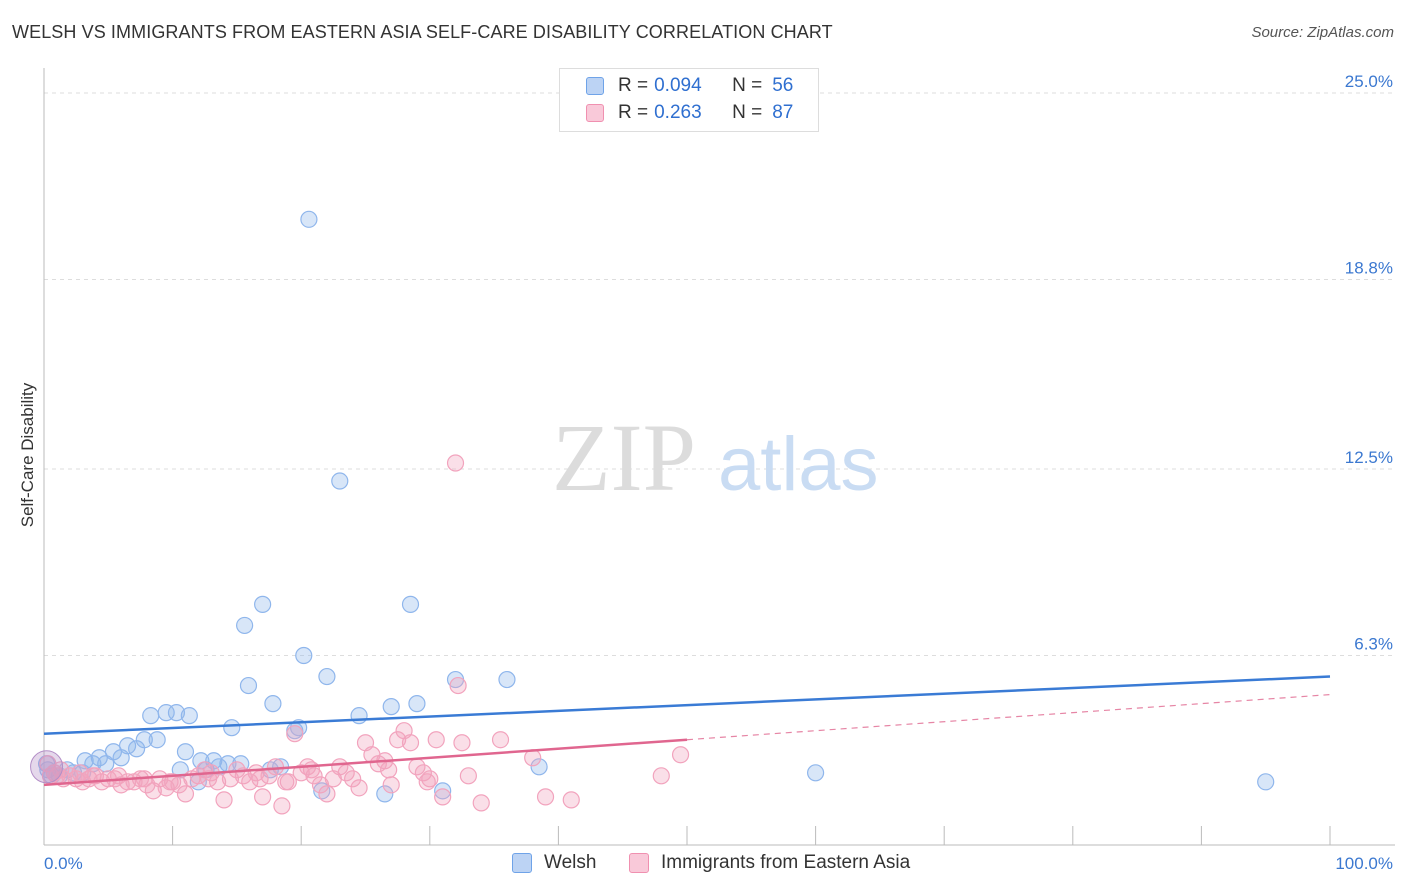 The height and width of the screenshot is (892, 1406). Describe the element at coordinates (639, 863) in the screenshot. I see `series-swatch-eastern-asia` at that location.